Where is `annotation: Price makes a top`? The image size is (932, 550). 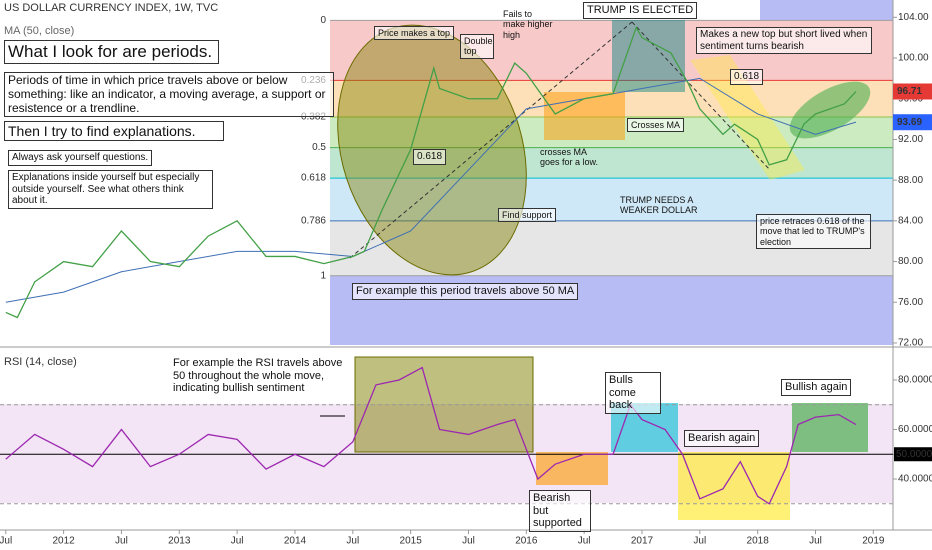
annotation: Price makes a top is located at coordinates (414, 33).